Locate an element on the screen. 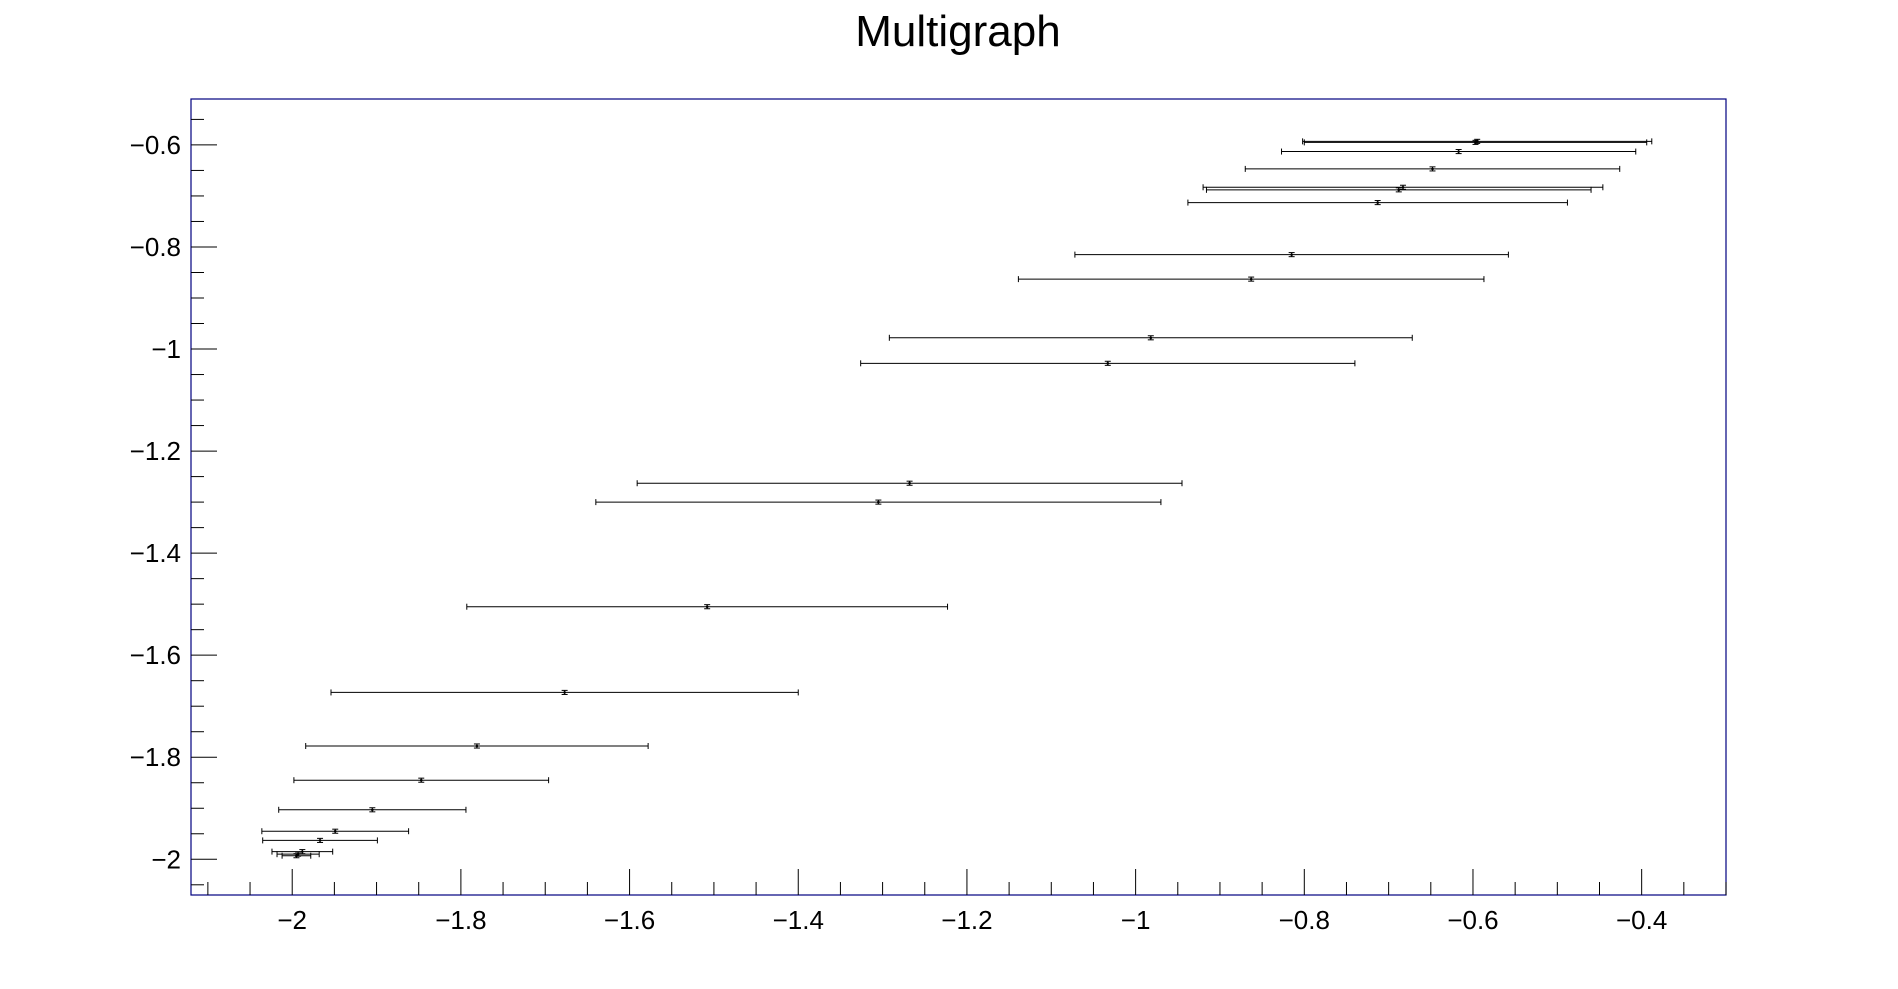 The height and width of the screenshot is (989, 1898). y-tick-label: −1 is located at coordinates (166, 349).